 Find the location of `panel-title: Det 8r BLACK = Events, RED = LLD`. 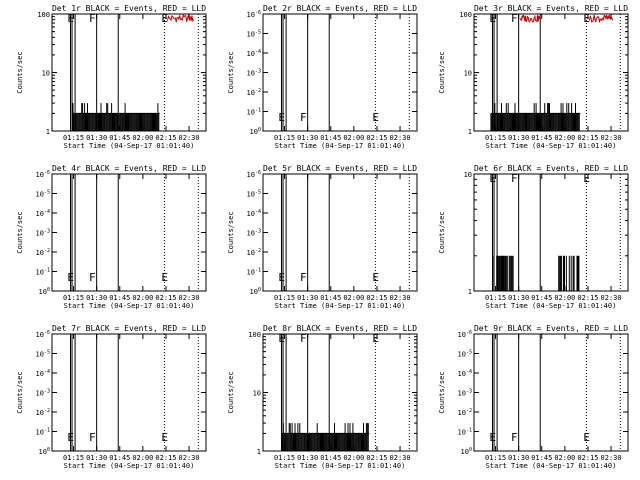

panel-title: Det 8r BLACK = Events, RED = LLD is located at coordinates (340, 328).